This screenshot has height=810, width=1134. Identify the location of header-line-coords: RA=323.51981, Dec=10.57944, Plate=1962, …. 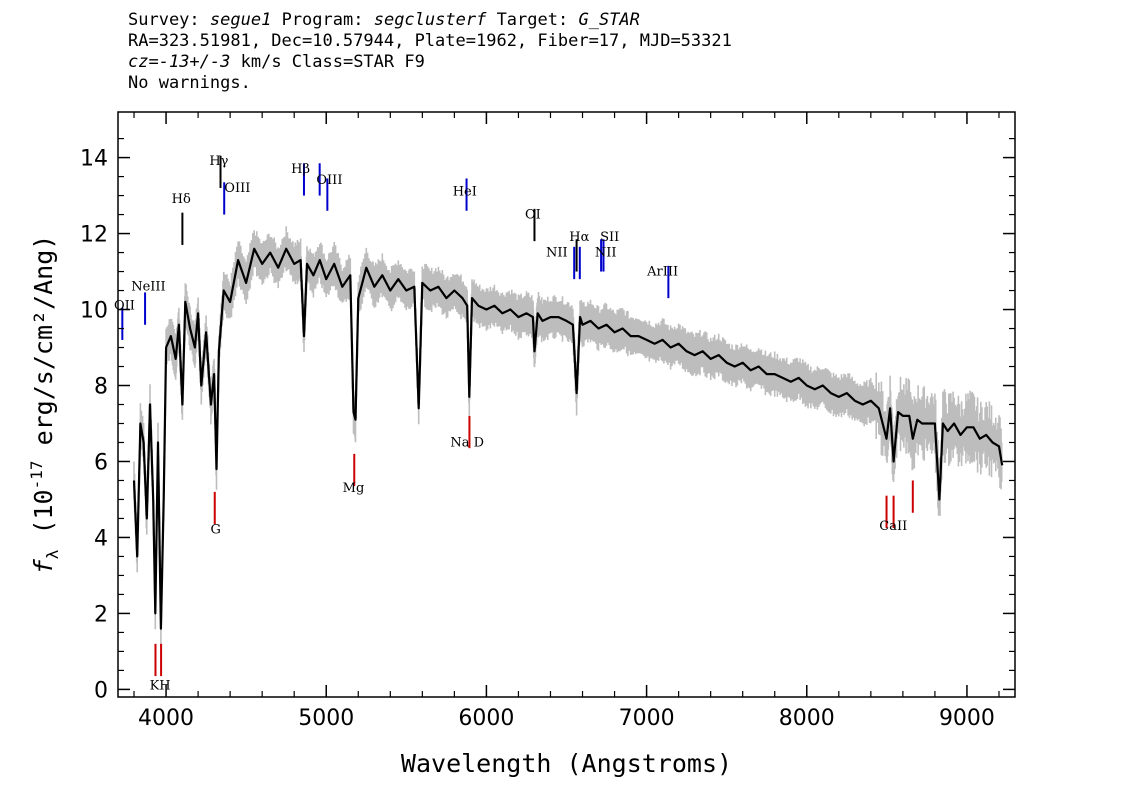
(430, 41).